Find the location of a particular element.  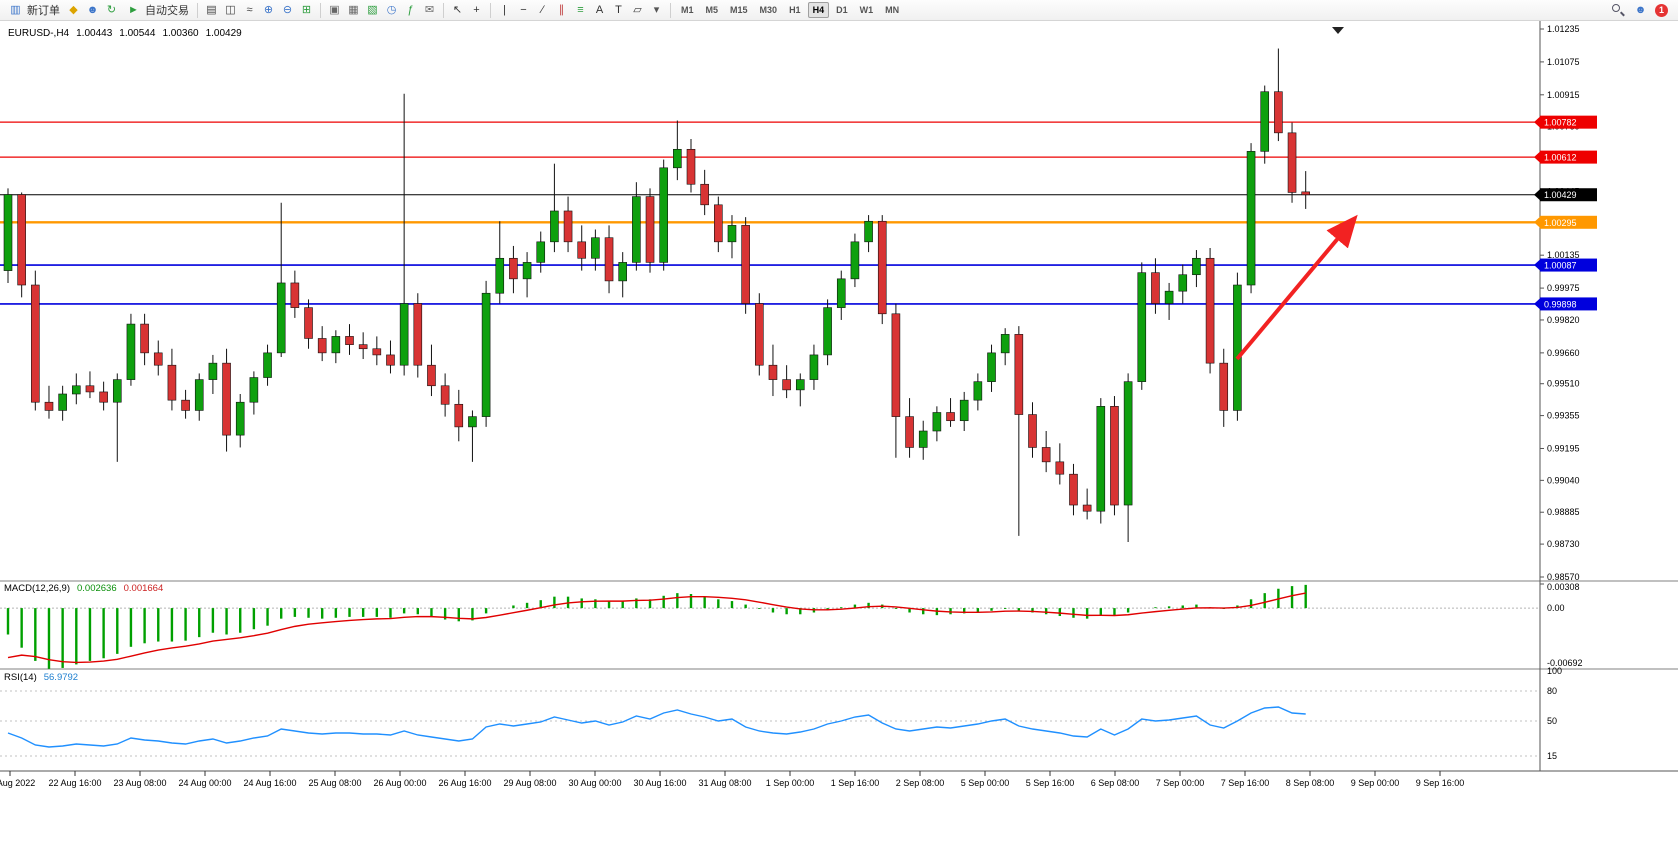

tile-windows-icon: ⊞ is located at coordinates (306, 9).